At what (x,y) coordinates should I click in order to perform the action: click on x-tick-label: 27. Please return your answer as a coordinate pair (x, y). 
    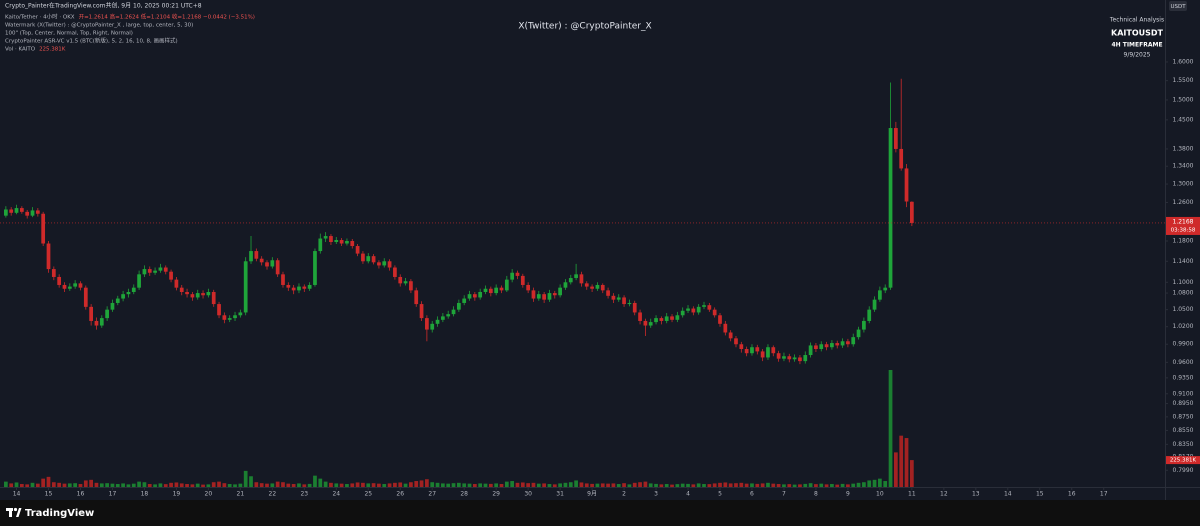
    Looking at the image, I should click on (432, 494).